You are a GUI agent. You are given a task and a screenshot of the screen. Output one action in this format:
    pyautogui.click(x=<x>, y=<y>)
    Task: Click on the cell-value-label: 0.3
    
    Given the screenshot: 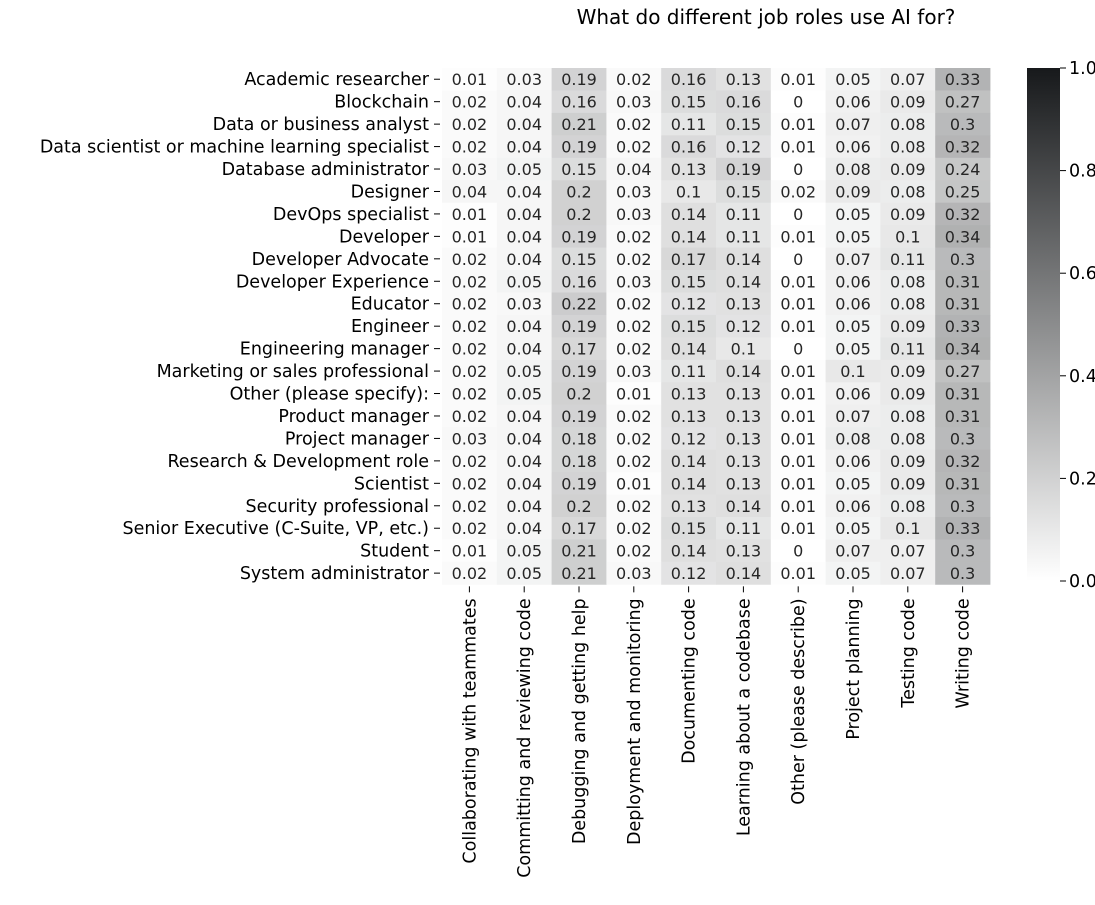 What is the action you would take?
    pyautogui.click(x=962, y=259)
    